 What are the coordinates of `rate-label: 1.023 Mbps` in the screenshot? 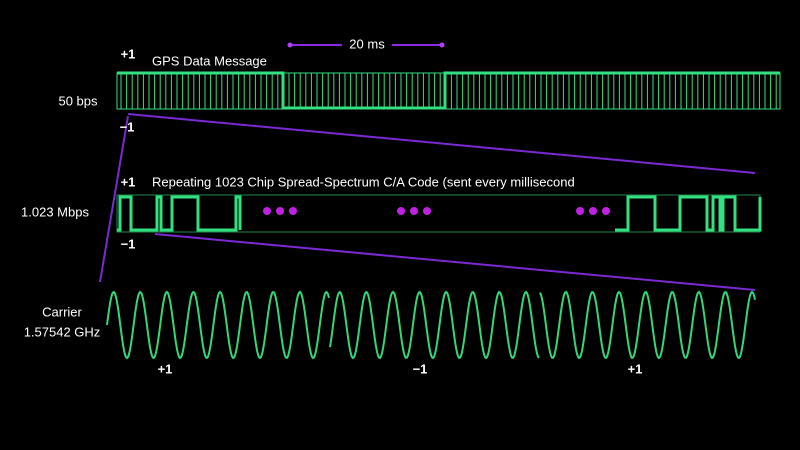 It's located at (55, 211).